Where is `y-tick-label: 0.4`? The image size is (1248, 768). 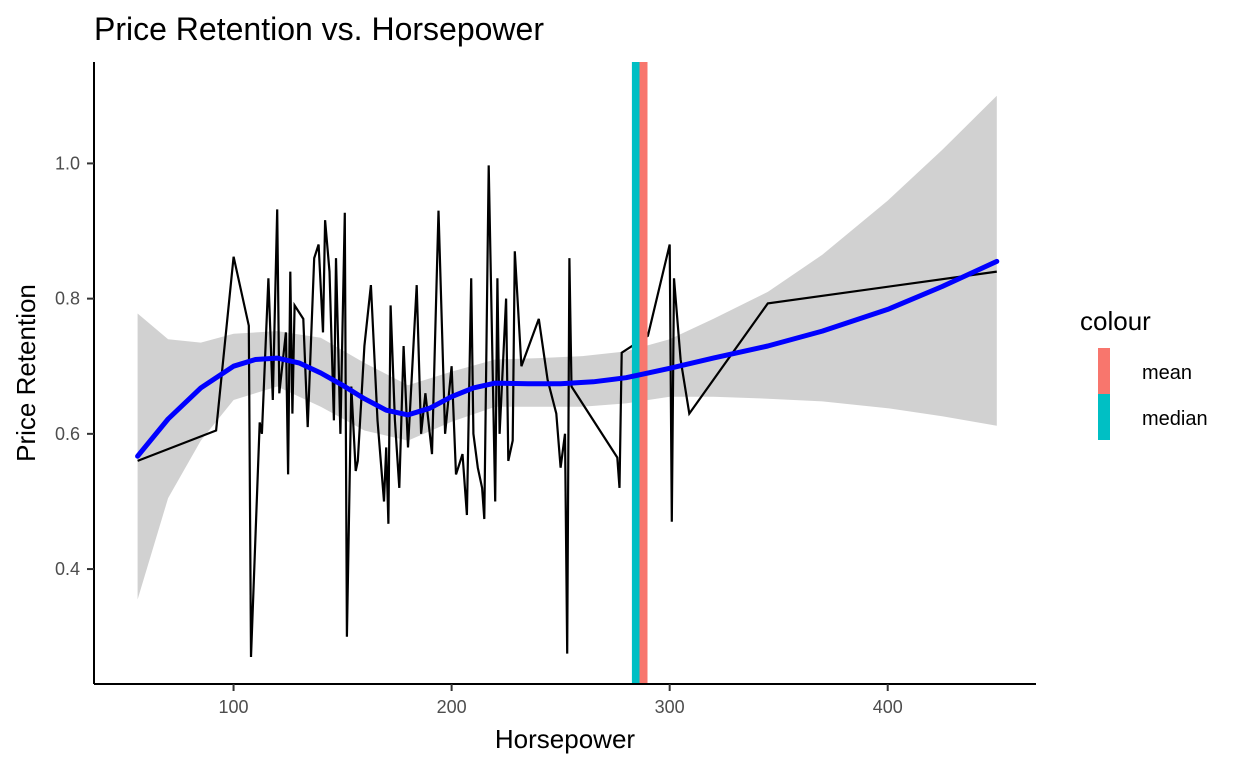 y-tick-label: 0.4 is located at coordinates (67, 569).